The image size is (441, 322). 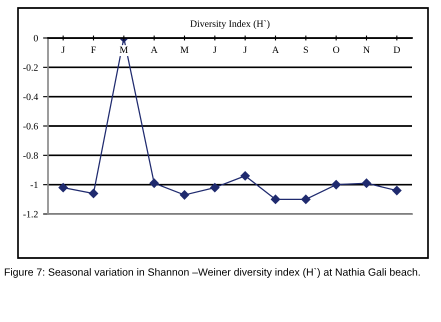 What do you see at coordinates (30, 67) in the screenshot?
I see `y-tick-label: -0.2` at bounding box center [30, 67].